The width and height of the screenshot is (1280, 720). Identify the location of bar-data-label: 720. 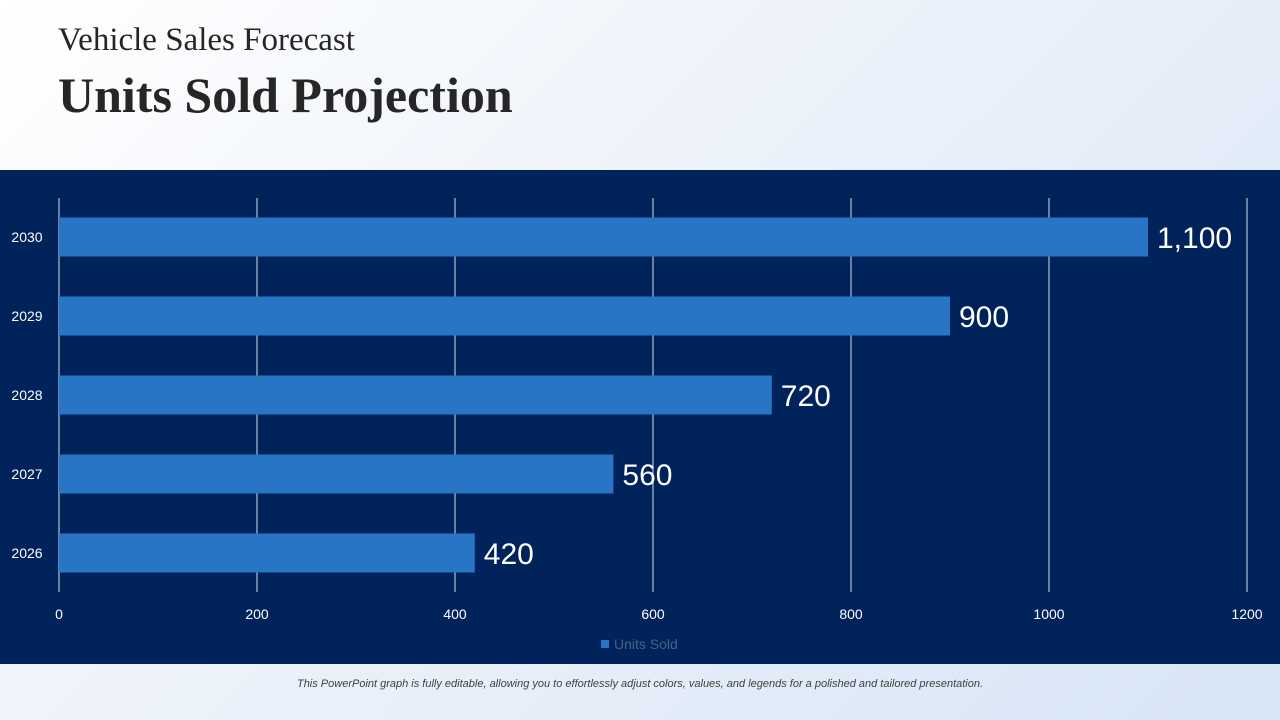
(806, 396).